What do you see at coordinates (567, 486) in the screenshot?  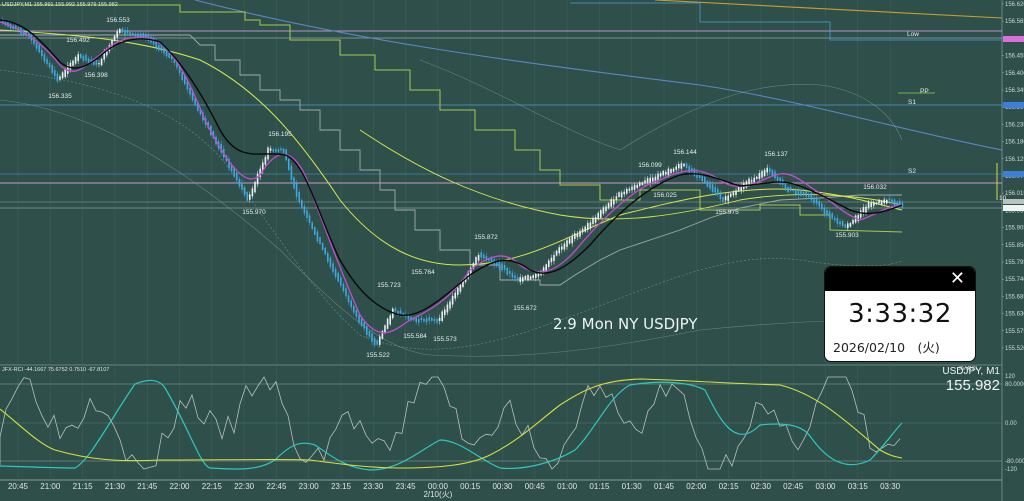 I see `time-tick: 01:00` at bounding box center [567, 486].